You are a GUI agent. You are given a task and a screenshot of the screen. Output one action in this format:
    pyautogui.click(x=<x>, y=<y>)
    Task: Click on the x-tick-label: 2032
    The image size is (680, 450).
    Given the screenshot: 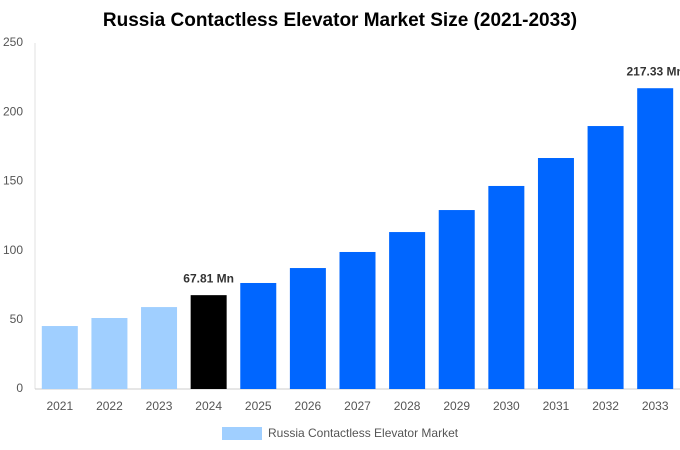 What is the action you would take?
    pyautogui.click(x=605, y=406)
    